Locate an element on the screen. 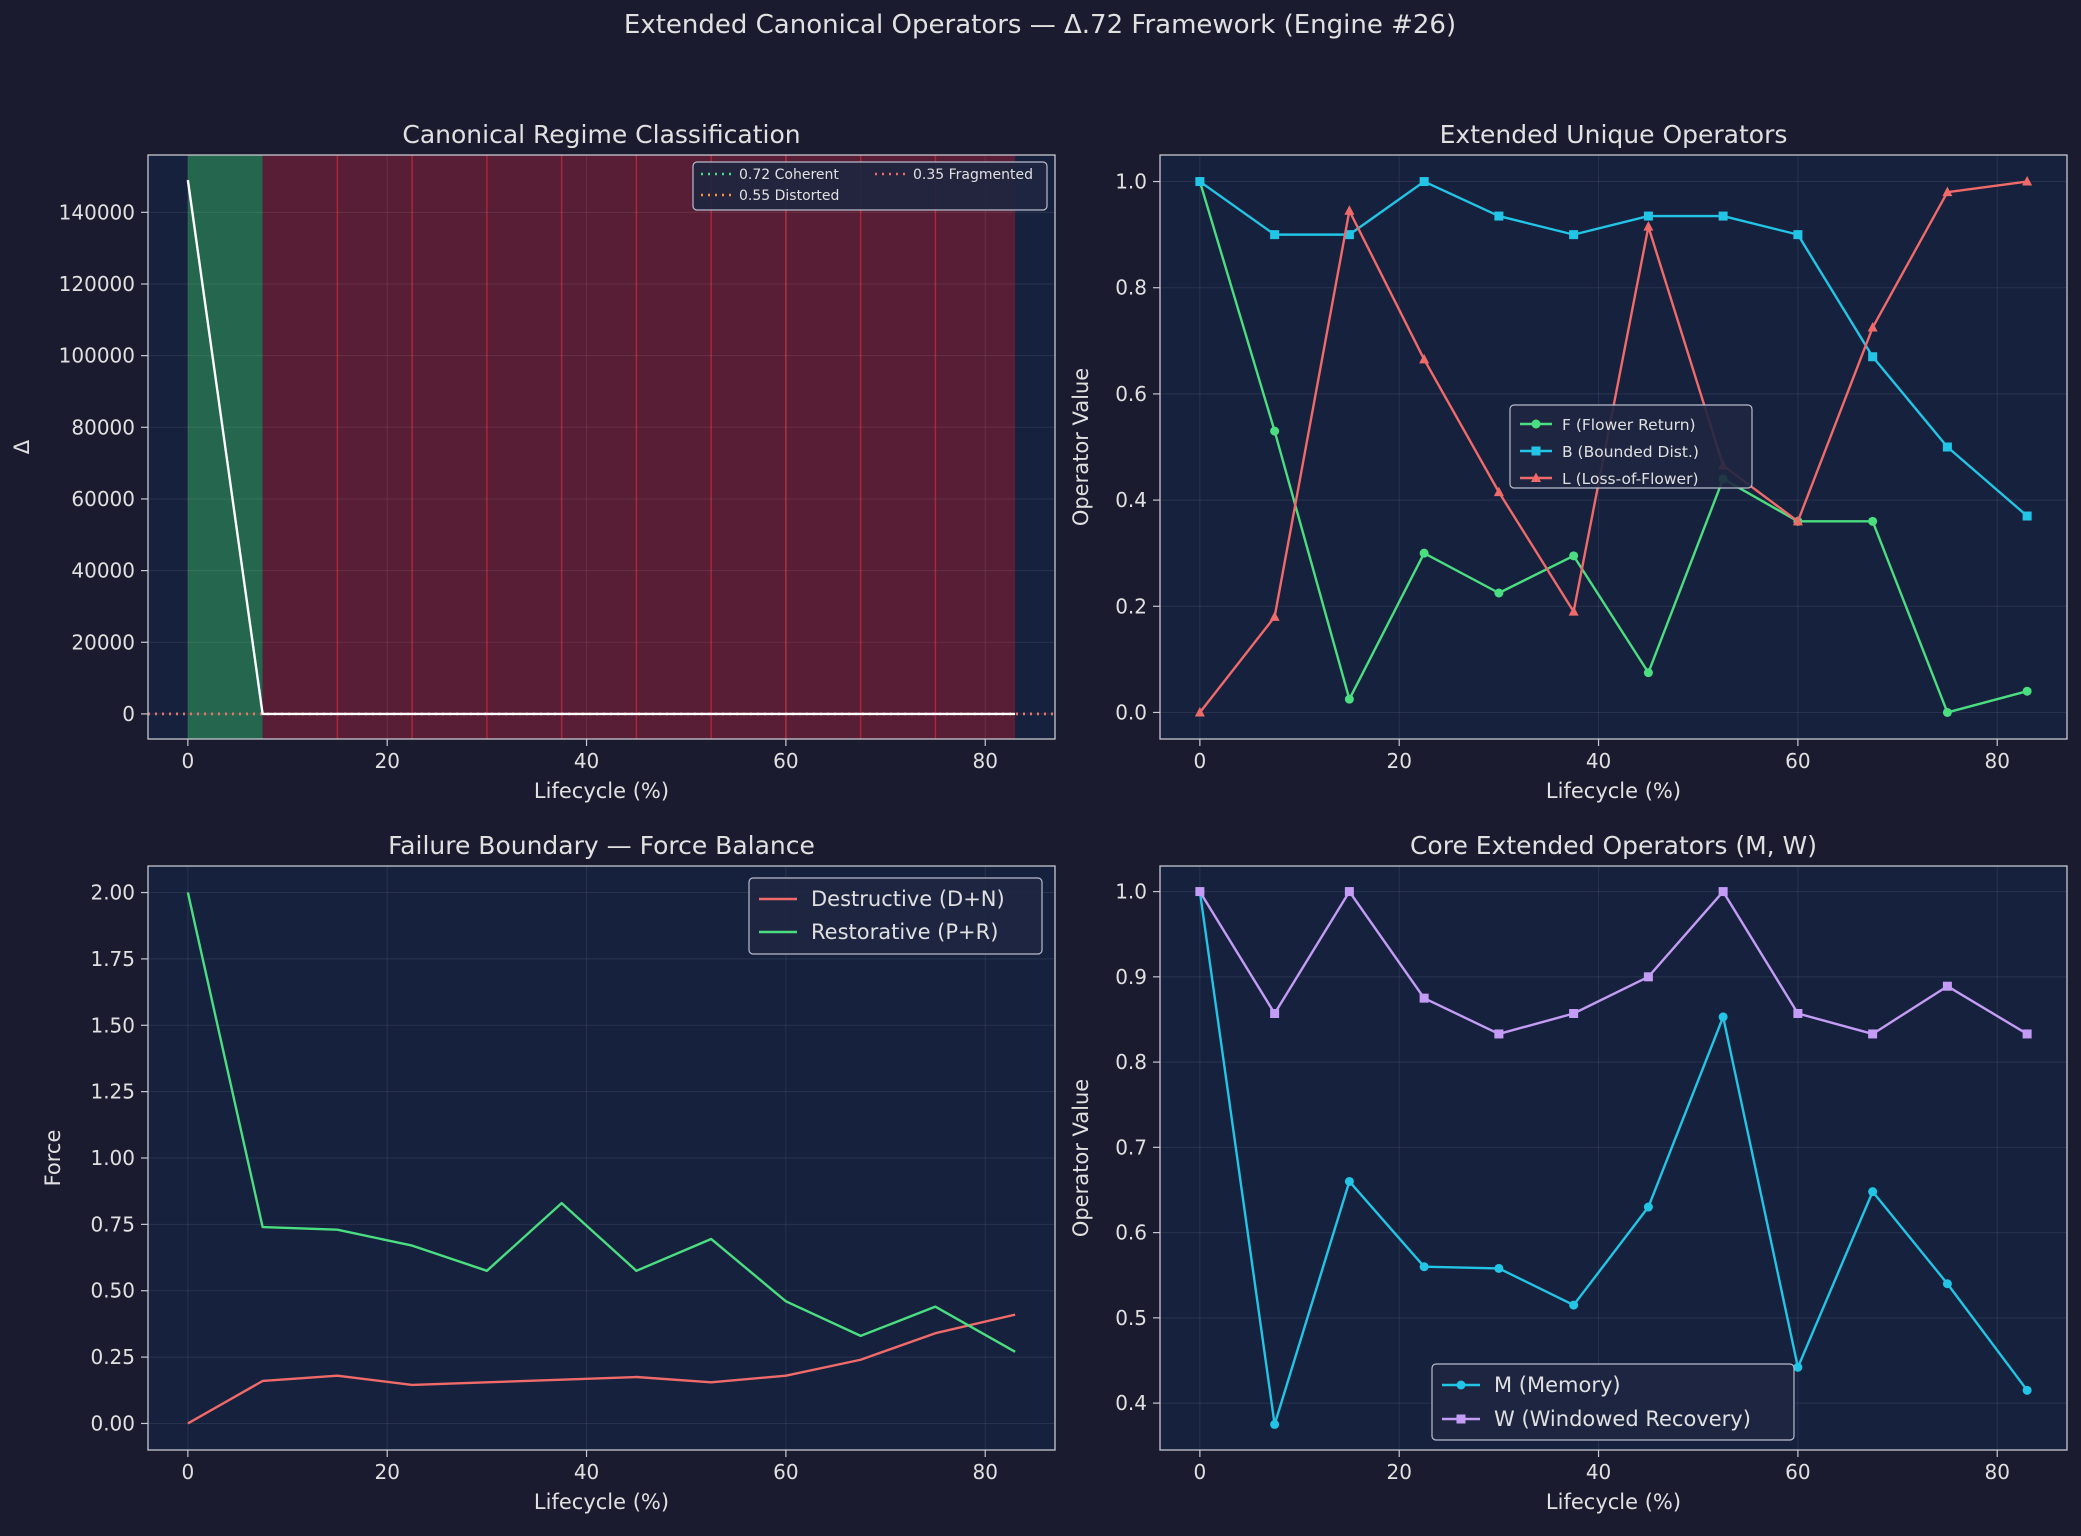 This screenshot has height=1536, width=2081. y-tick-label: 120000 is located at coordinates (97, 284).